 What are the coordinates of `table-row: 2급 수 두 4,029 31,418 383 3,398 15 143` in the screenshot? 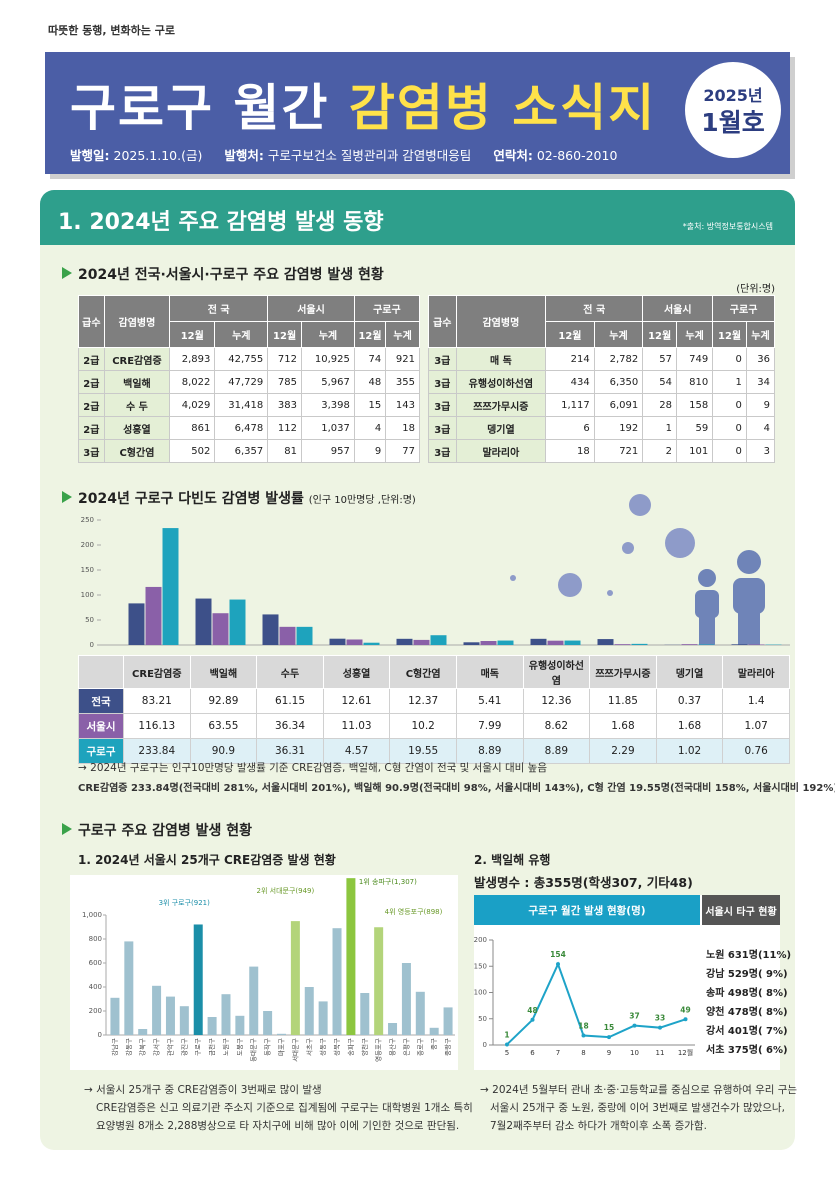 It's located at (249, 405).